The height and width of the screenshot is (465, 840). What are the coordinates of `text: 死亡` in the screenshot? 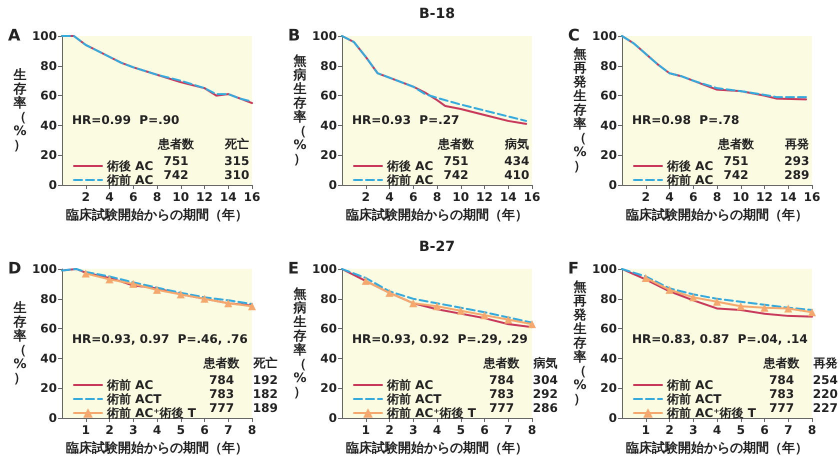 It's located at (265, 363).